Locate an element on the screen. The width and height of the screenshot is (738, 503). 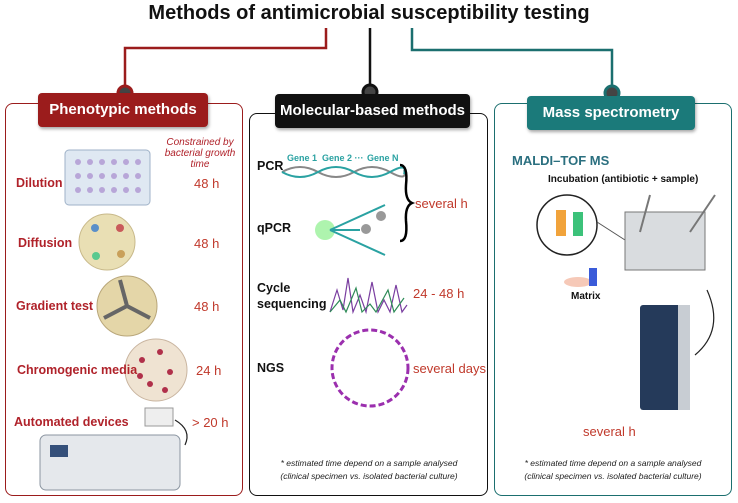
card is located at coordinates (159, 417).